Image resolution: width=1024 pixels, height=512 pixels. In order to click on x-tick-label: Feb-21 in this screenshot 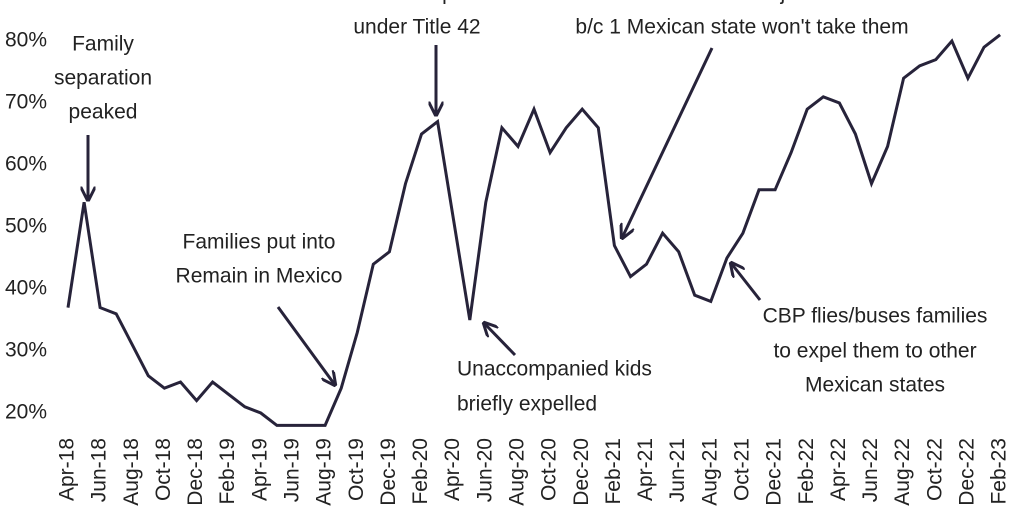, I will do `click(613, 471)`.